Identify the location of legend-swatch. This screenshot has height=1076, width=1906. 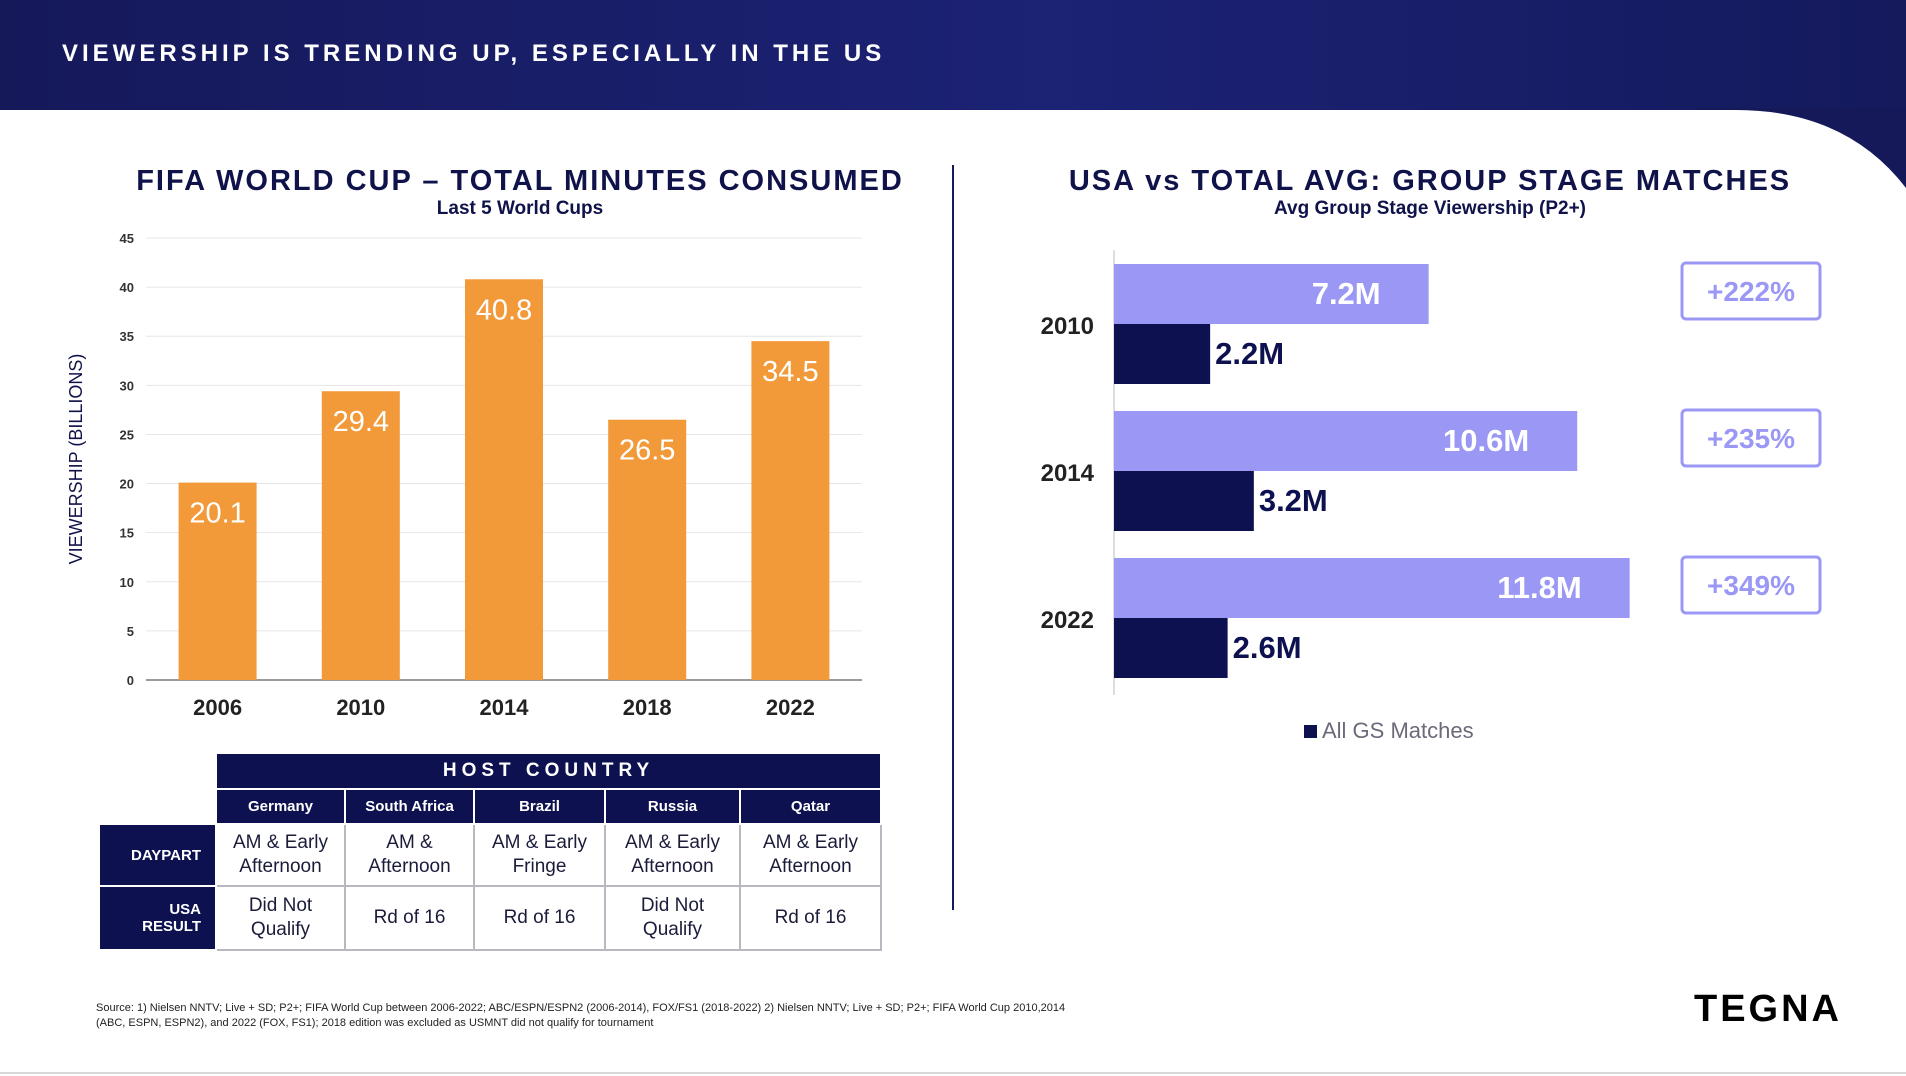
(1310, 731).